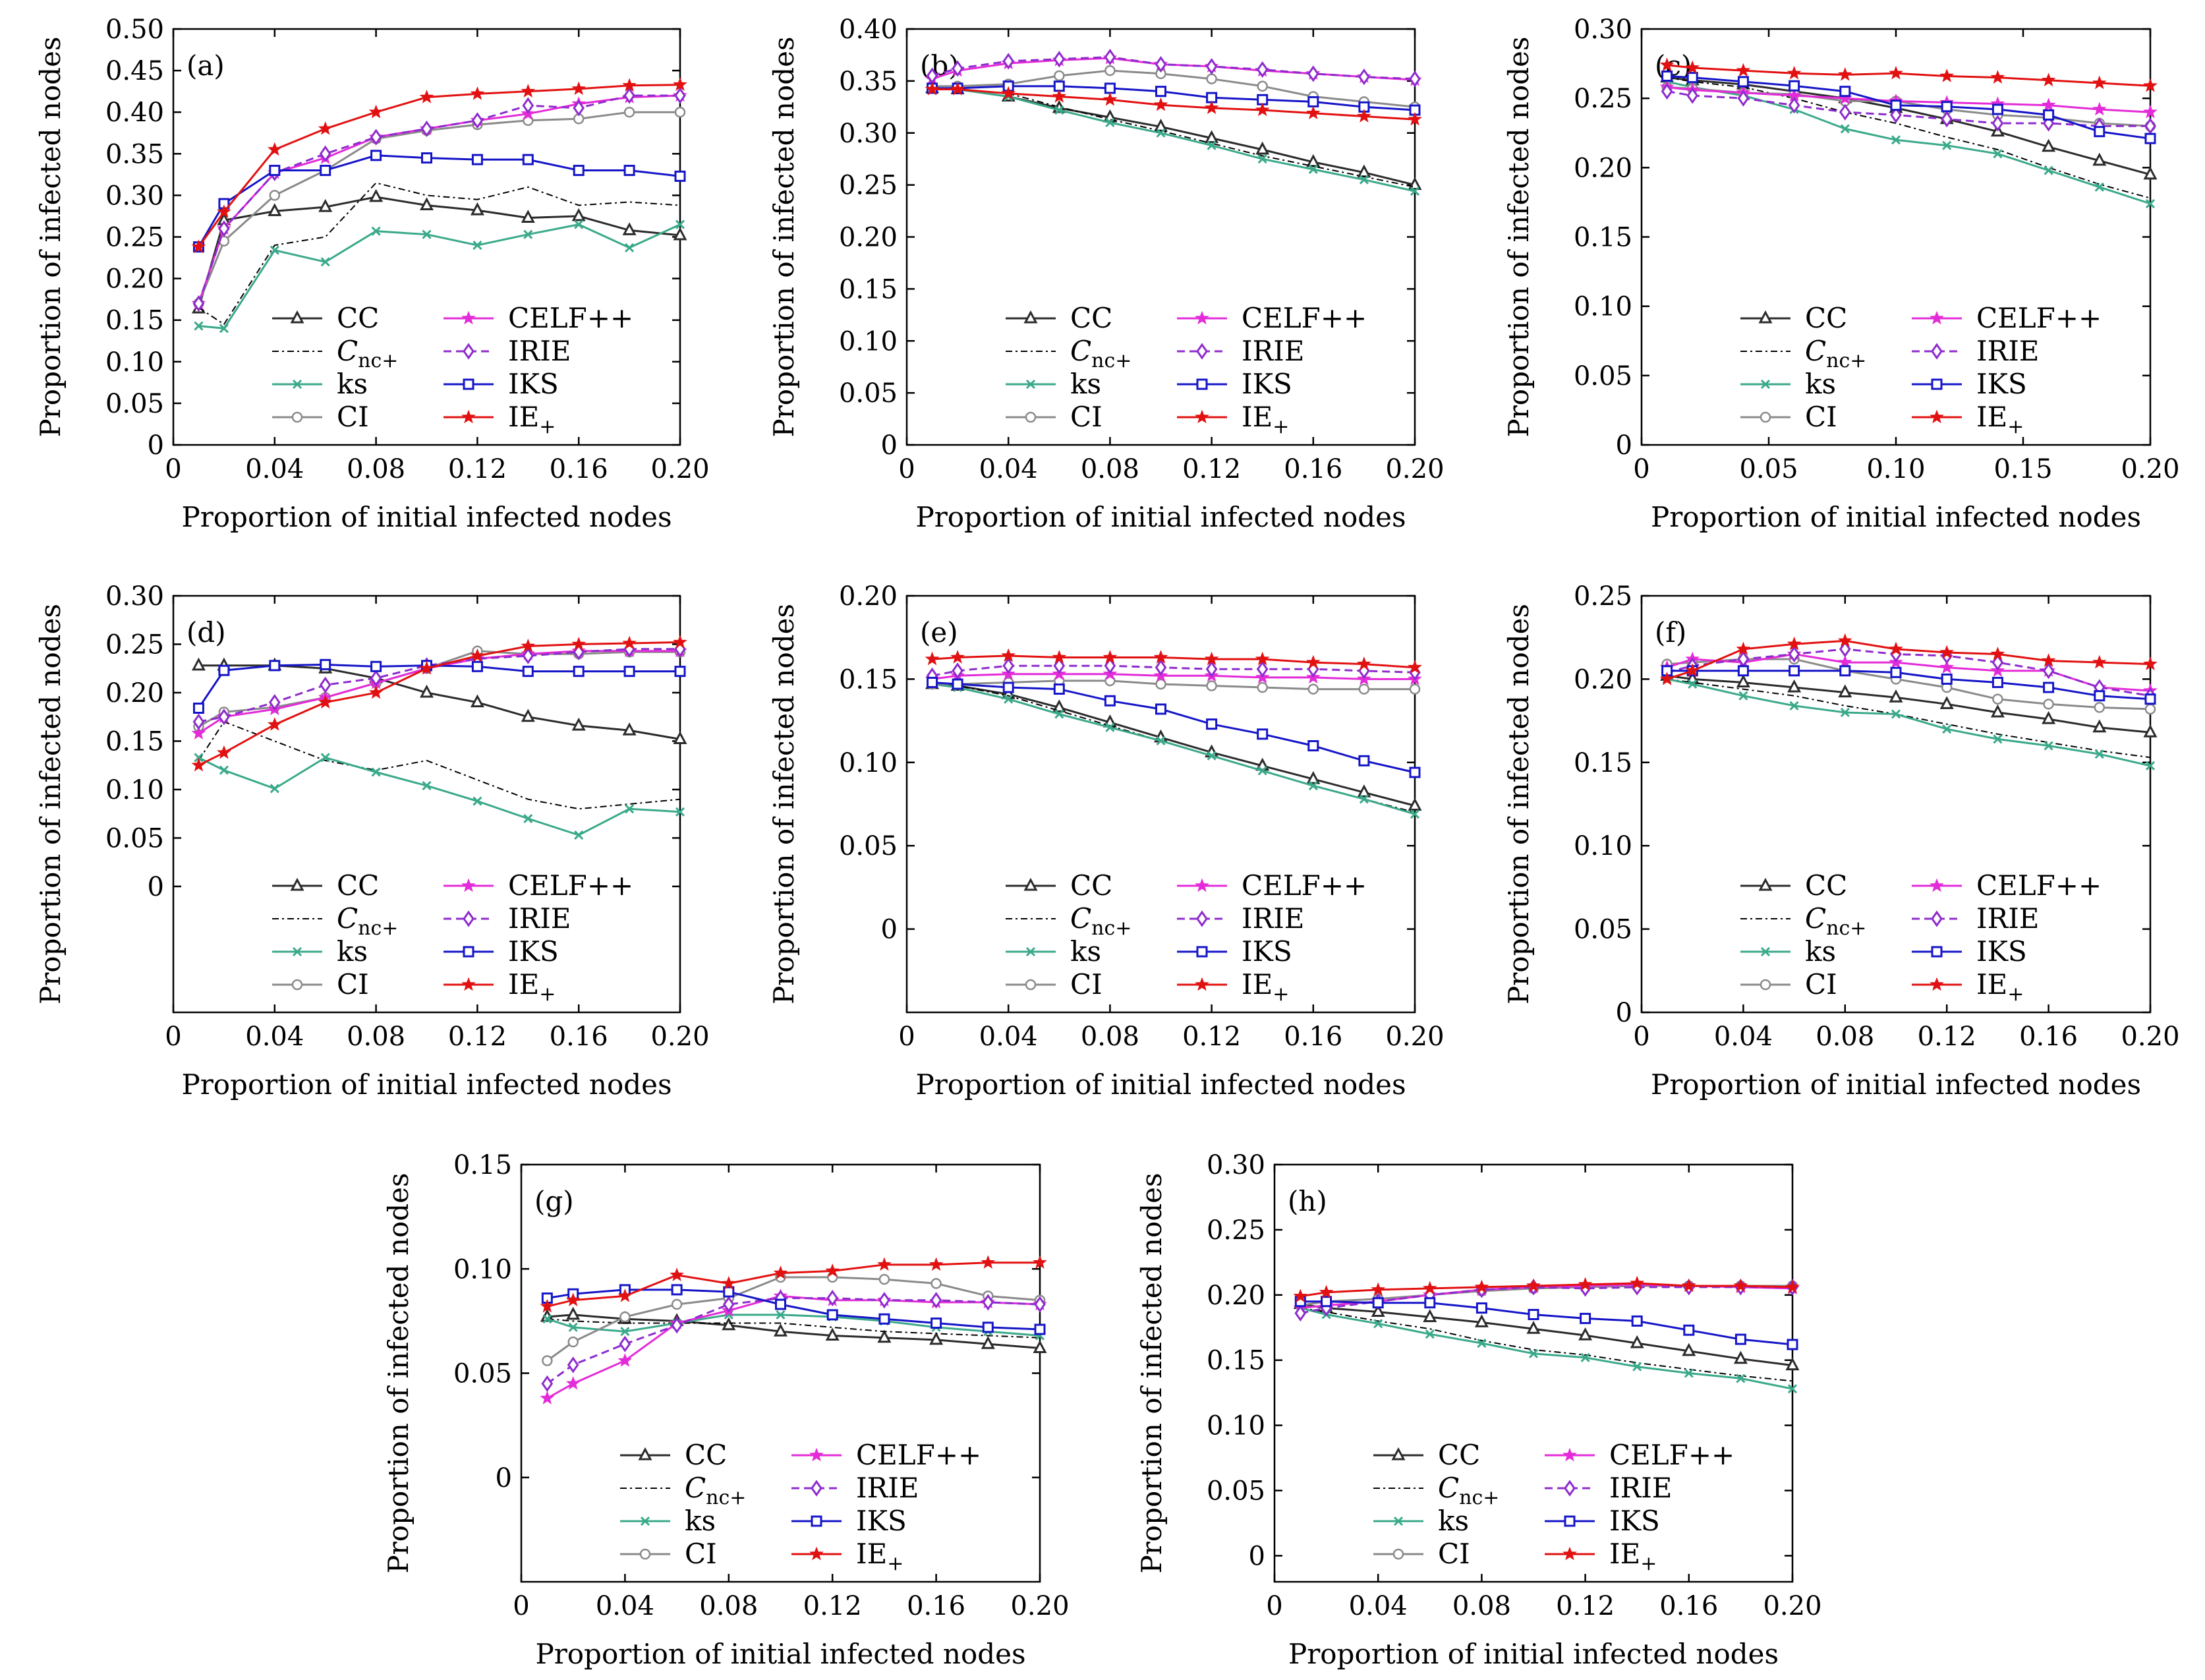 The image size is (2205, 1680). What do you see at coordinates (554, 1201) in the screenshot?
I see `panel-label: (g)` at bounding box center [554, 1201].